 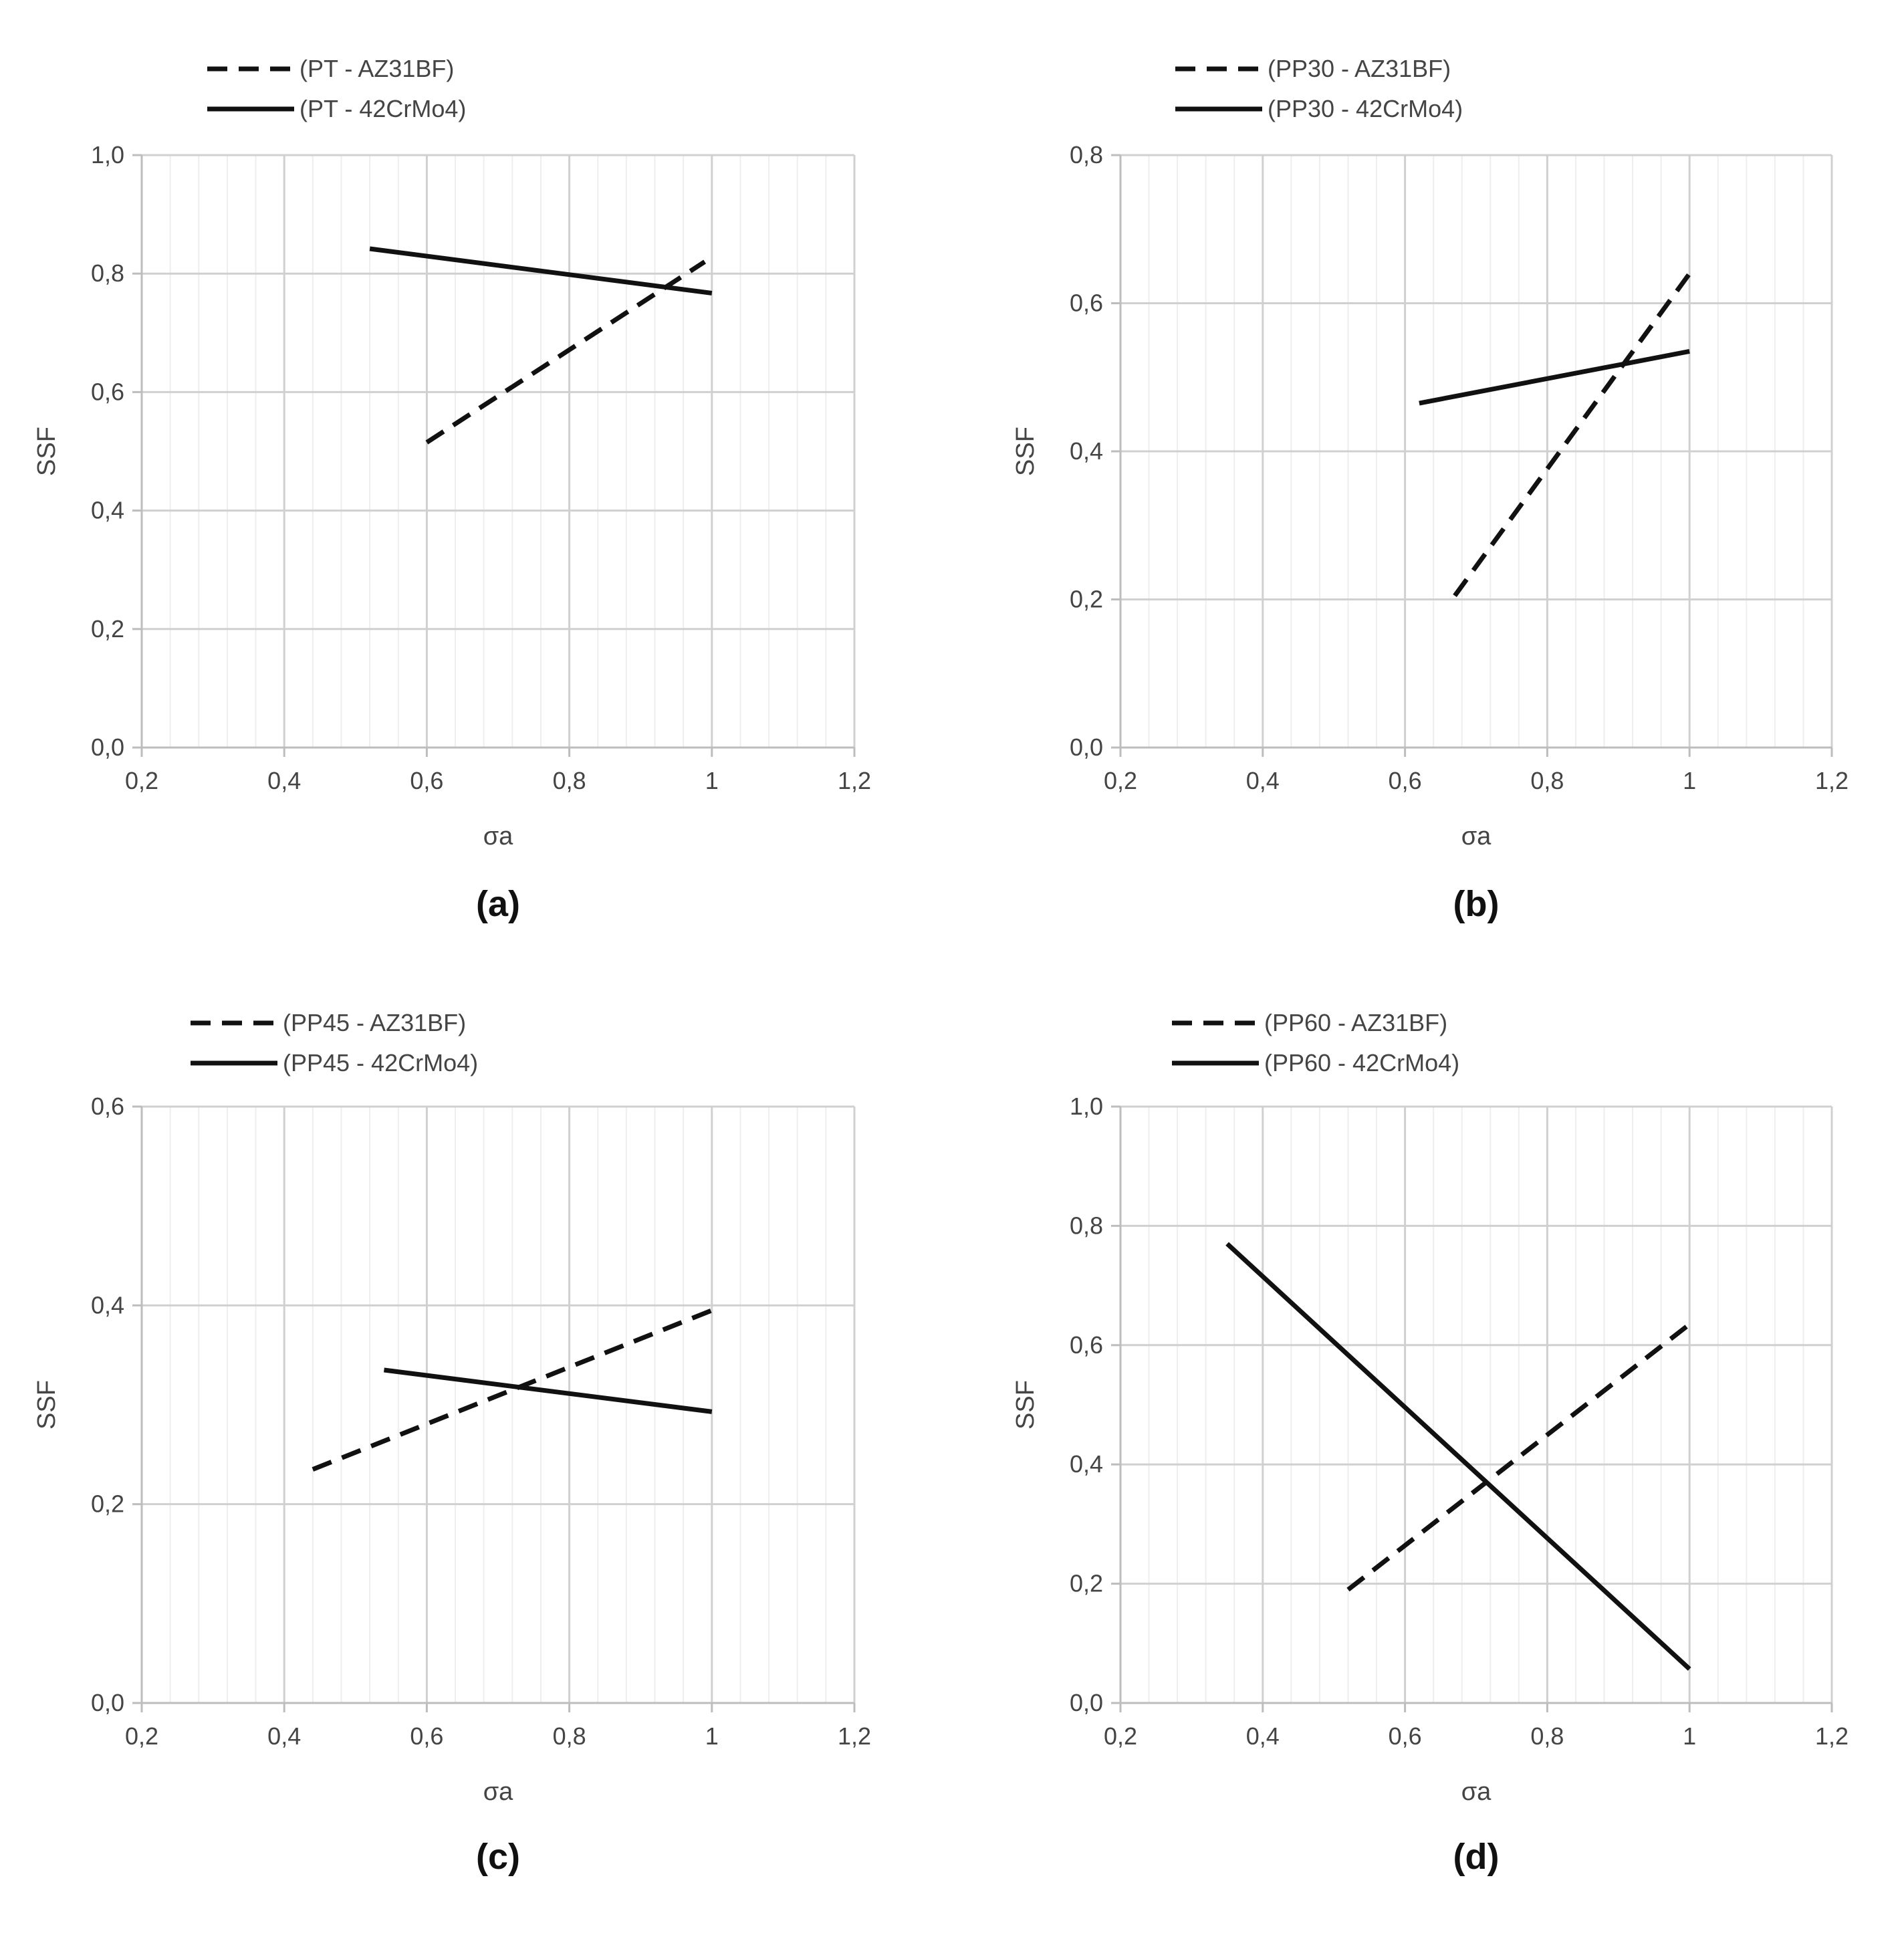 What do you see at coordinates (380, 1062) in the screenshot?
I see `legend-label: (PP45 - 42CrMo4)` at bounding box center [380, 1062].